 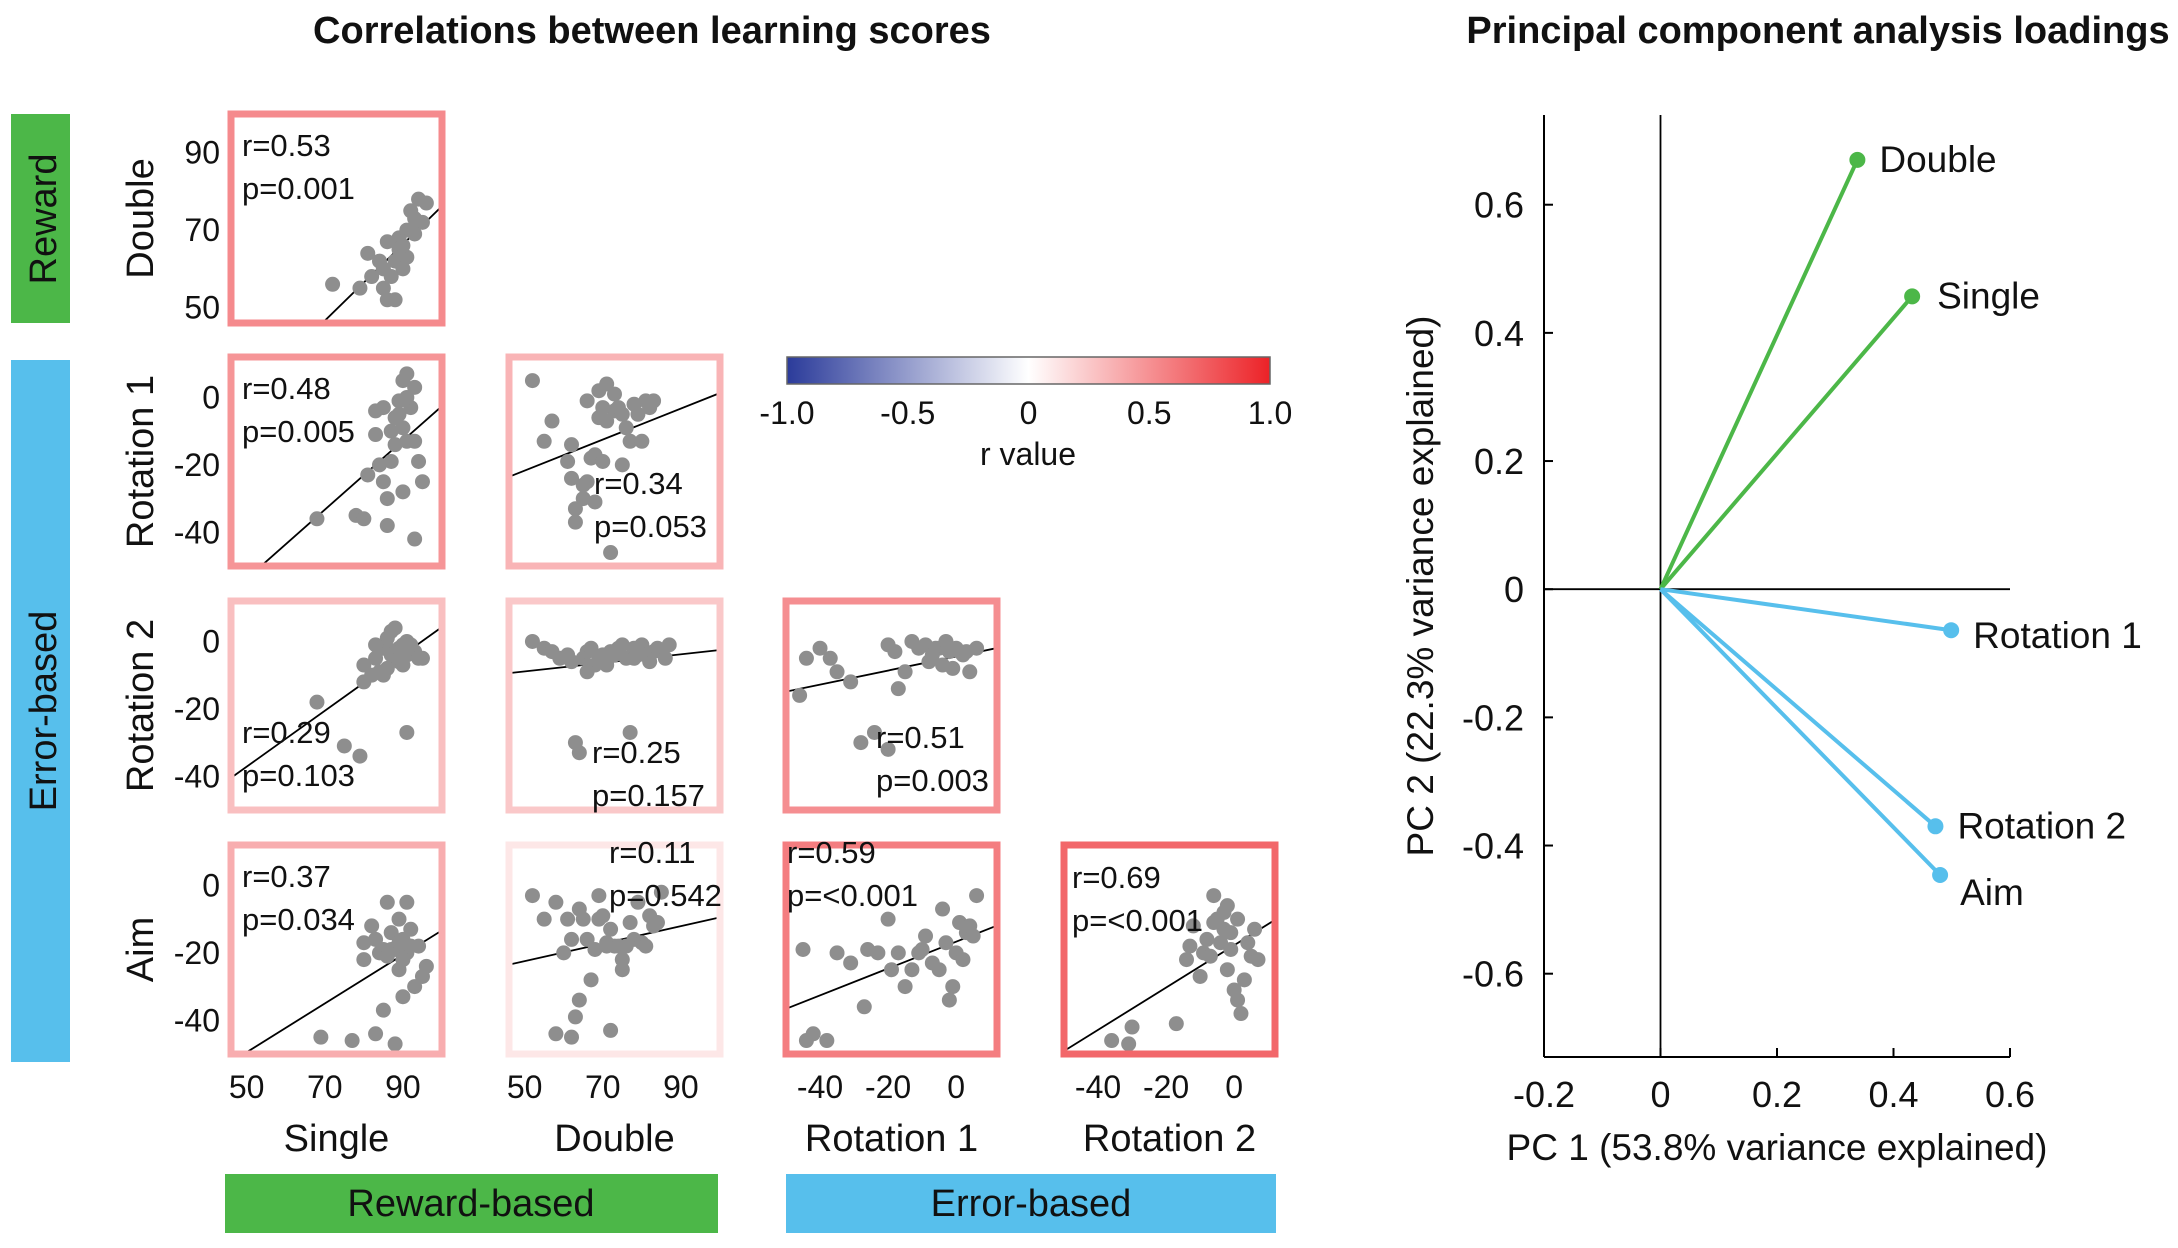 I want to click on colorbar-tick-label: 0, so click(x=1029, y=413).